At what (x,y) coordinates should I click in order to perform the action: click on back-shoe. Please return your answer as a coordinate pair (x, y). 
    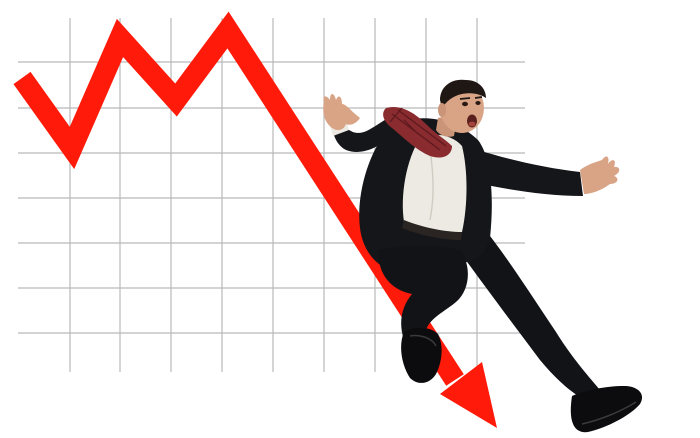
    Looking at the image, I should click on (606, 409).